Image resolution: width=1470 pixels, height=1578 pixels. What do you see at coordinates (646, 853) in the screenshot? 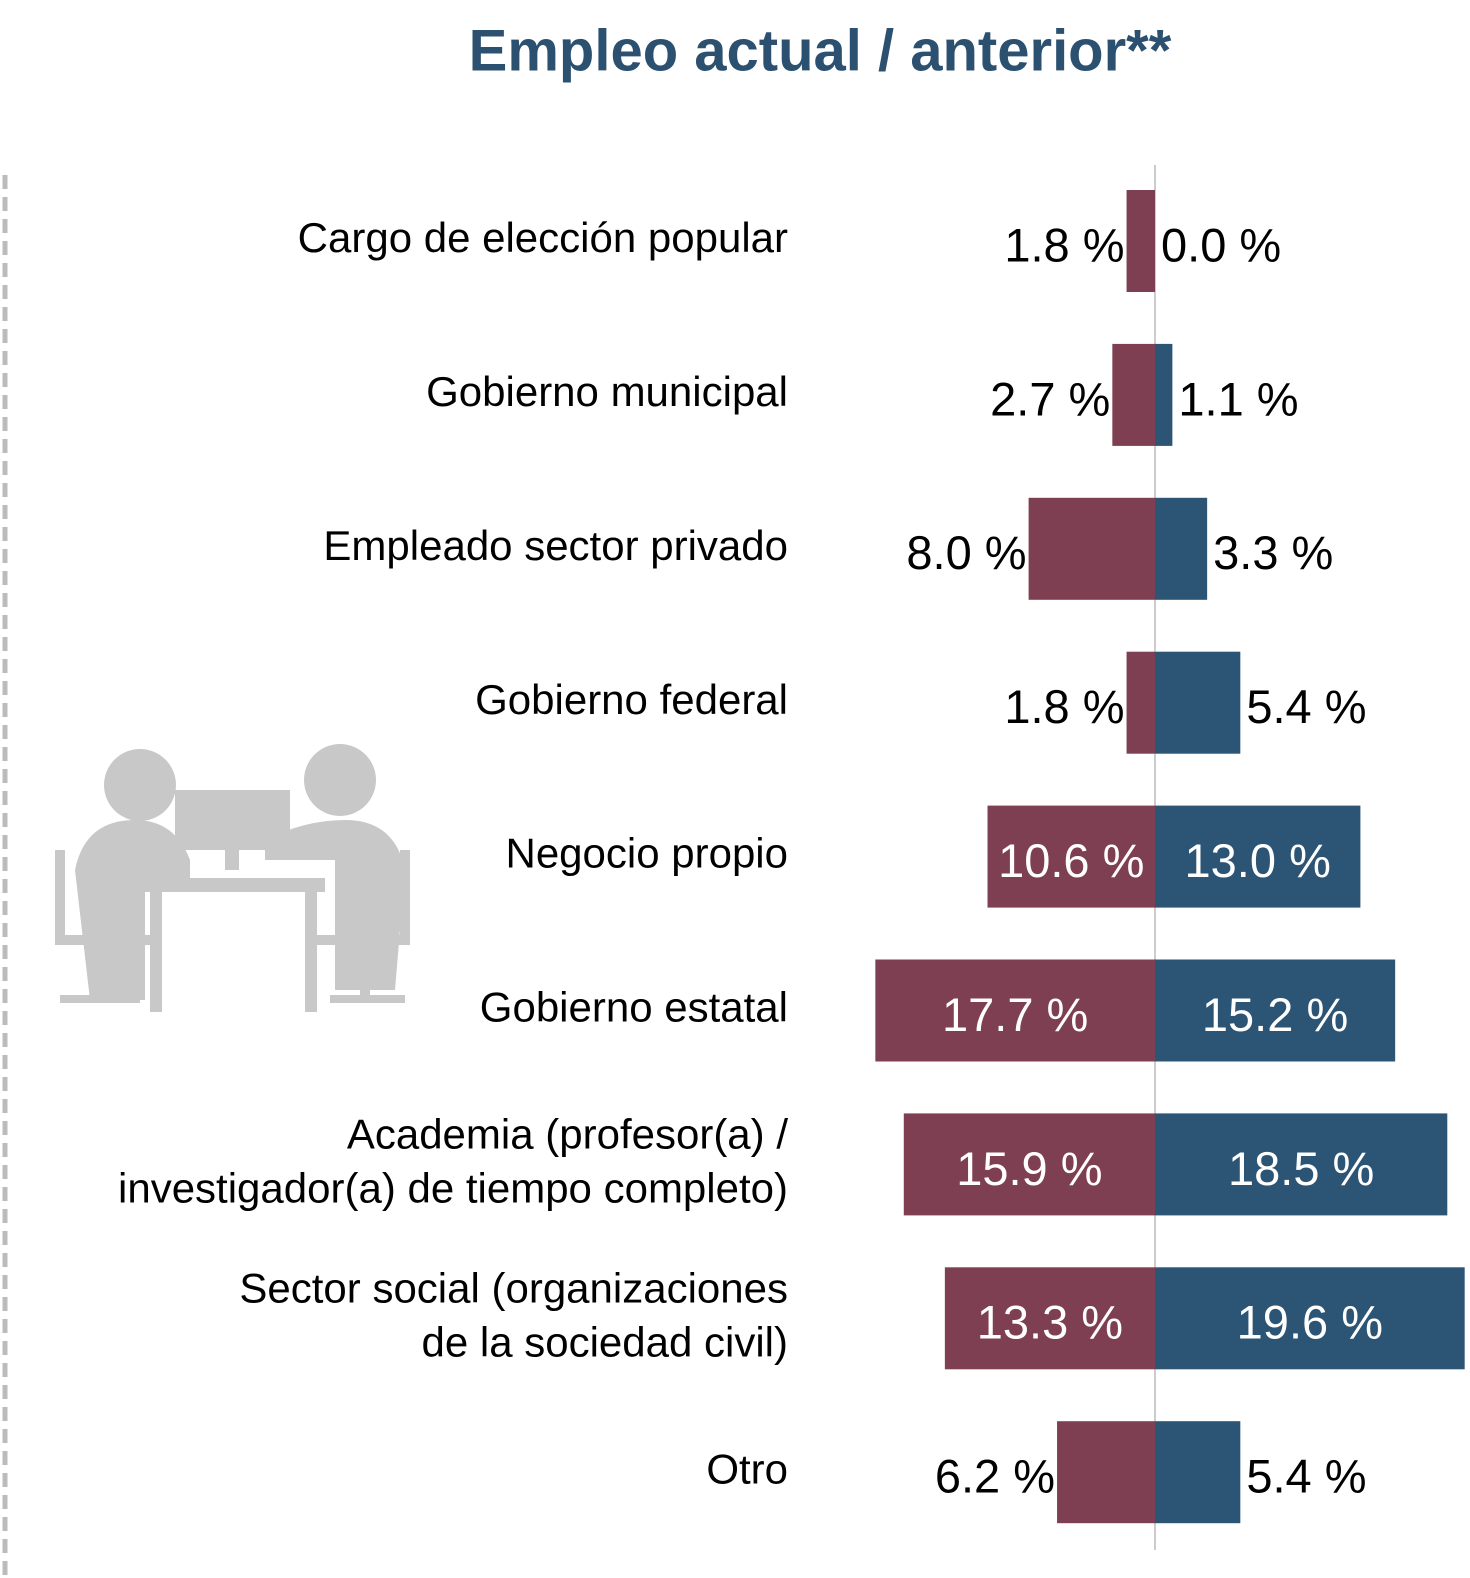
I see `category-label: Negocio propio` at bounding box center [646, 853].